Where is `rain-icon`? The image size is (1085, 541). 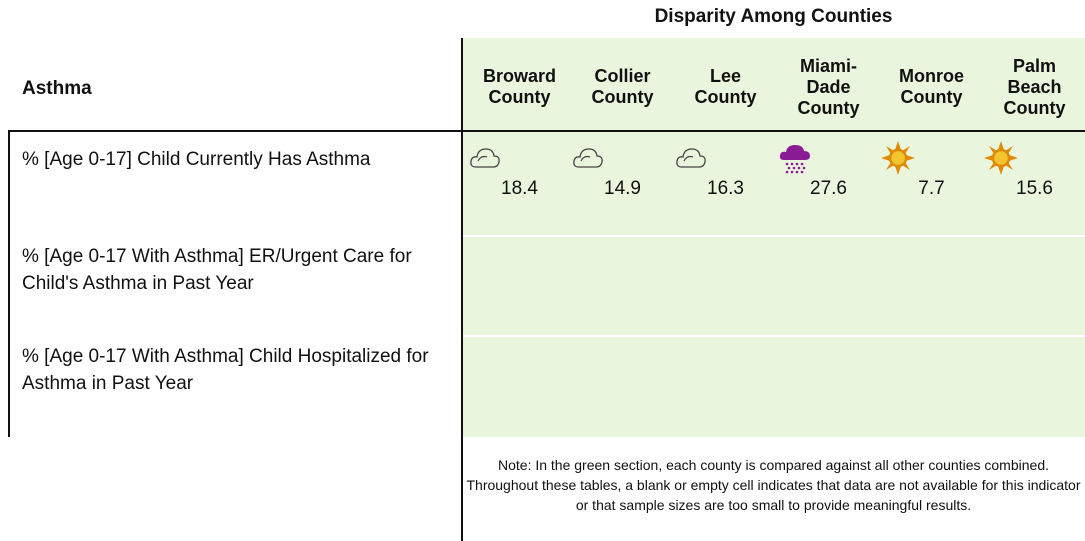 rain-icon is located at coordinates (794, 159).